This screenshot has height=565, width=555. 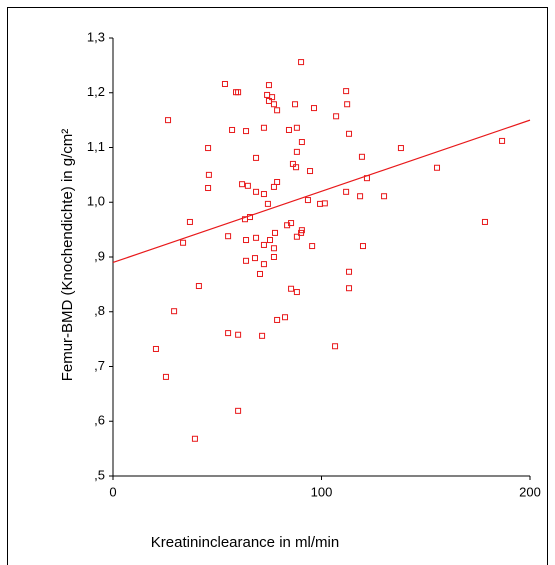 What do you see at coordinates (99, 310) in the screenshot?
I see `y-tick-label: ,8` at bounding box center [99, 310].